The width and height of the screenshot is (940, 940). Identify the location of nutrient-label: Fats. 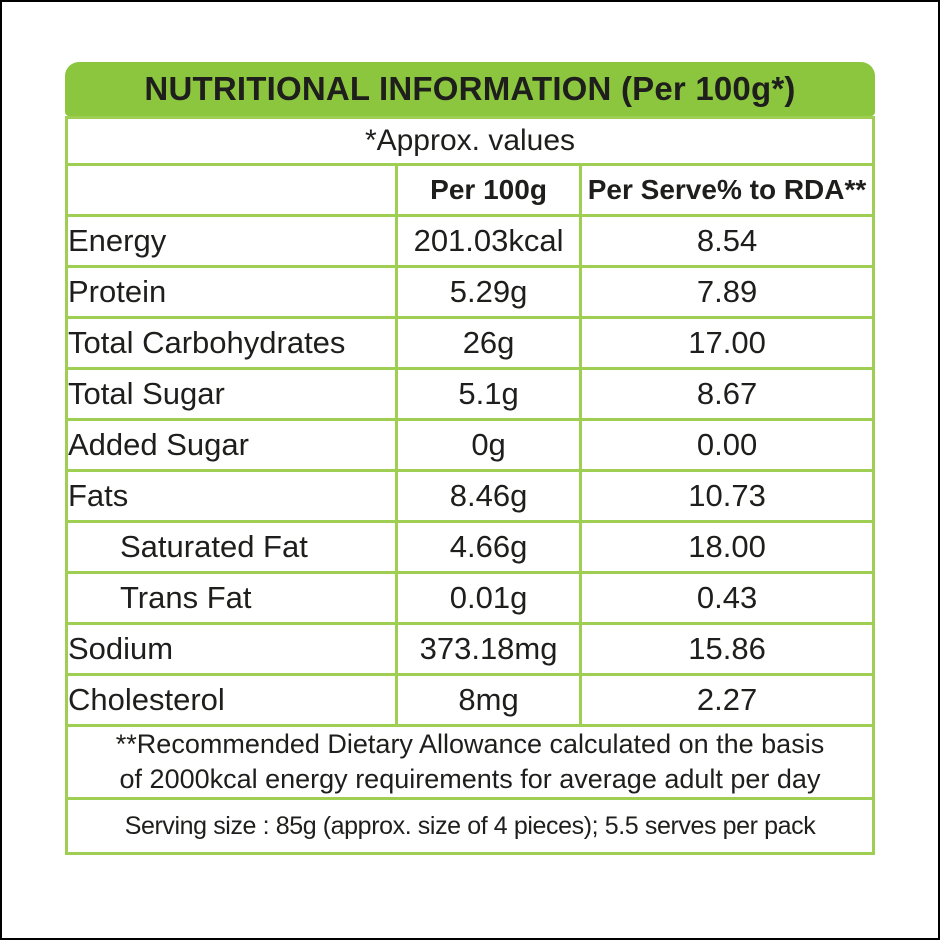
(231, 496).